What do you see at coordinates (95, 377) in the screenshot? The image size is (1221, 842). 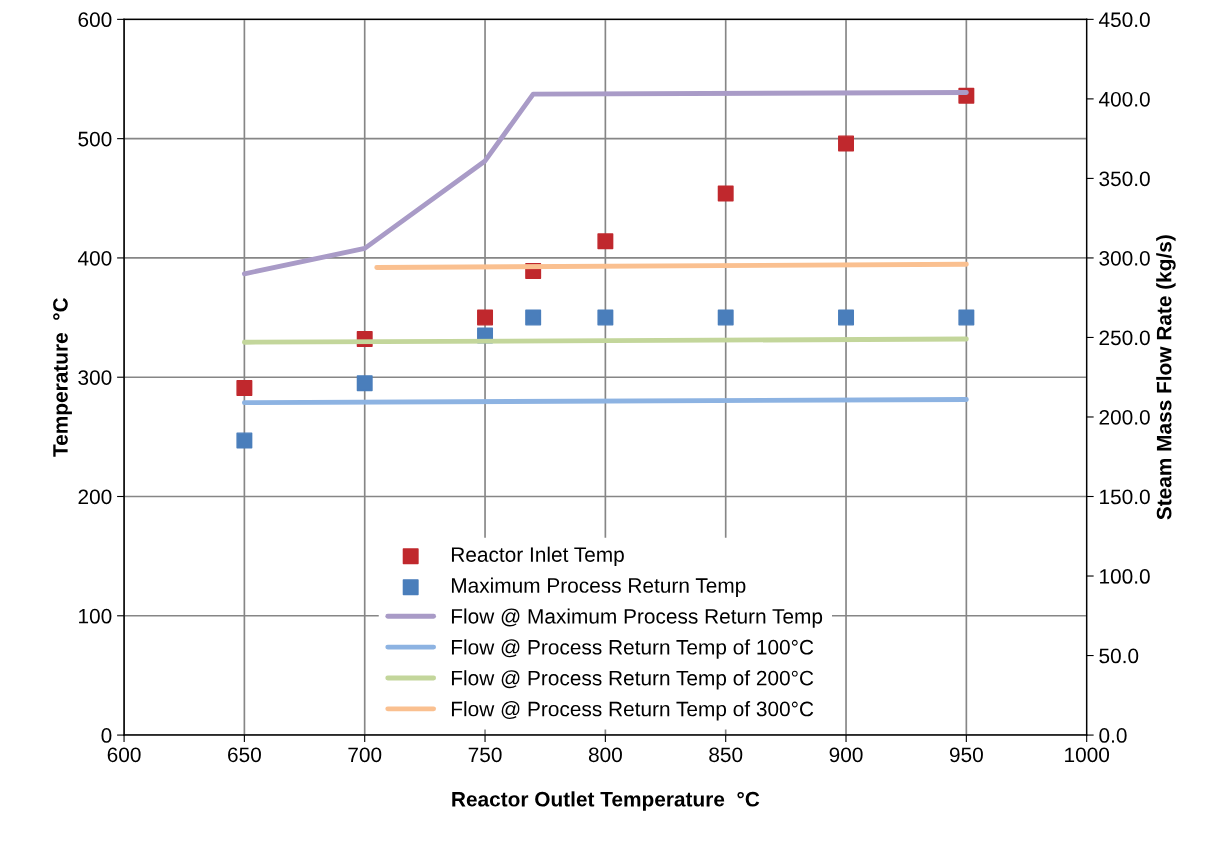 I see `y-tick-label: 300` at bounding box center [95, 377].